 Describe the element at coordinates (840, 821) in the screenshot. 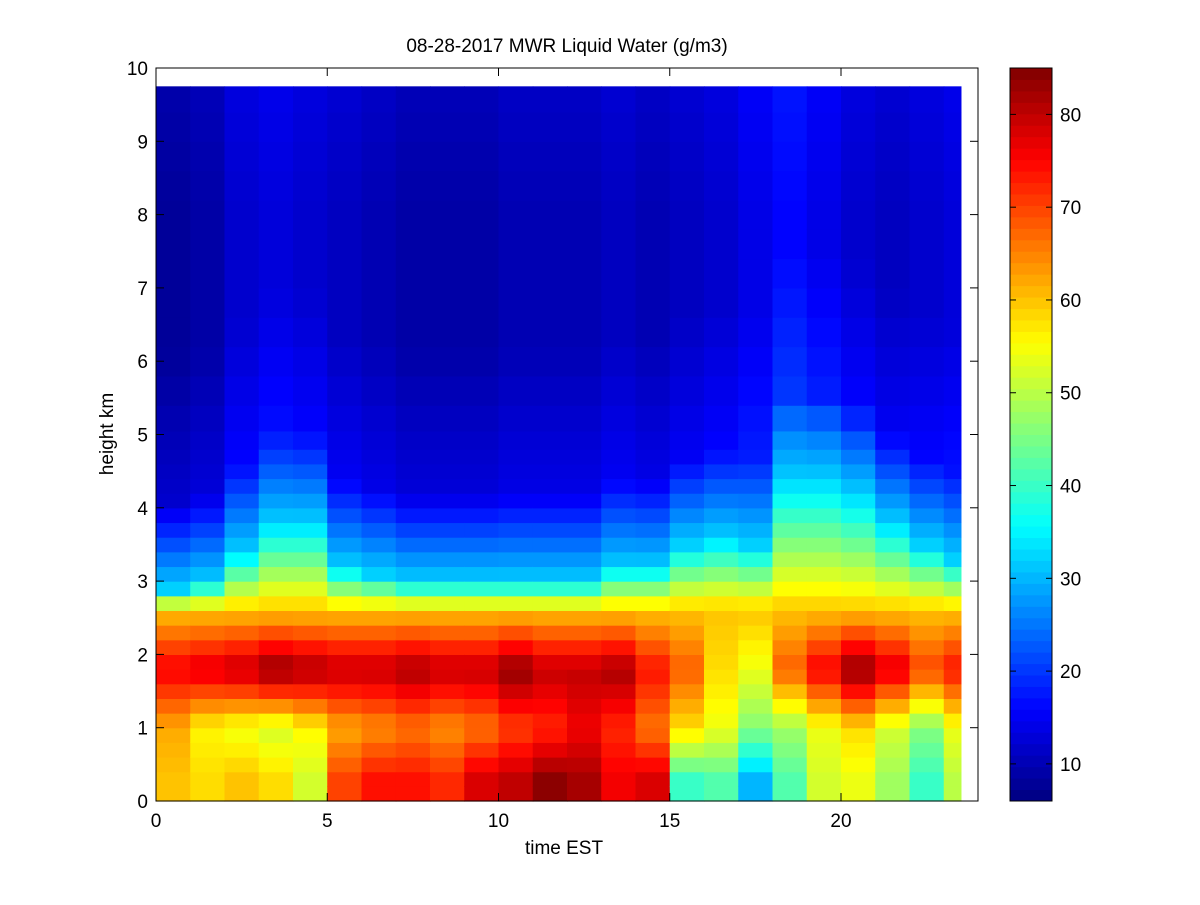

I see `x-tick-label: 20` at that location.